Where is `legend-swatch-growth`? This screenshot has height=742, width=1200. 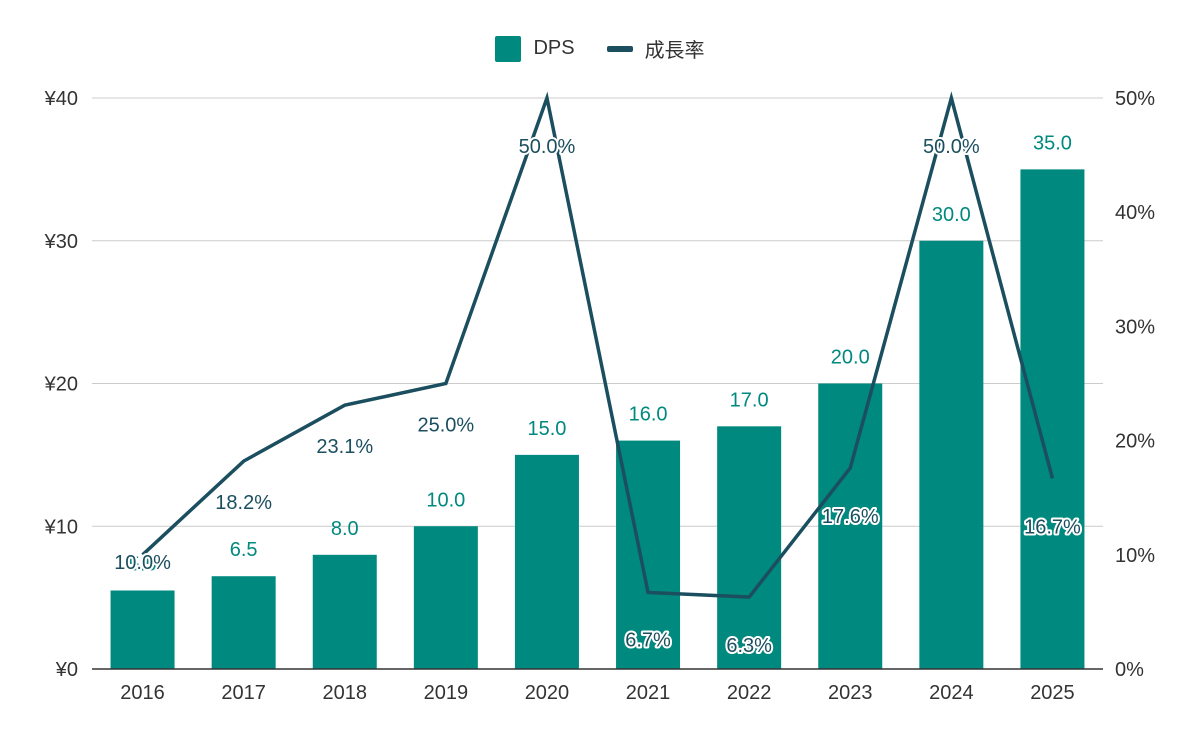
legend-swatch-growth is located at coordinates (619, 48).